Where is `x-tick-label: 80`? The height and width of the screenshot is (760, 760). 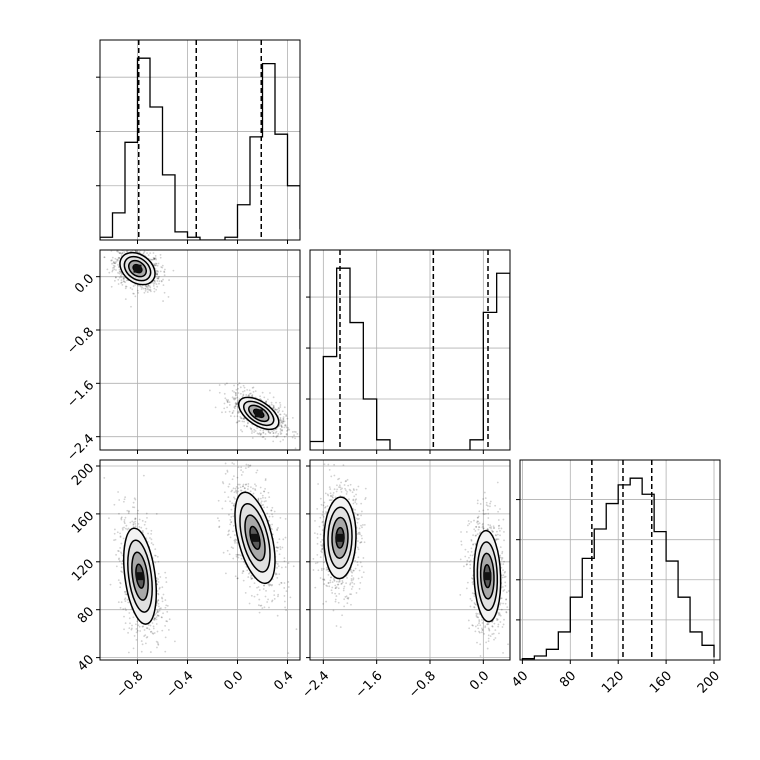 x-tick-label: 80 is located at coordinates (568, 679).